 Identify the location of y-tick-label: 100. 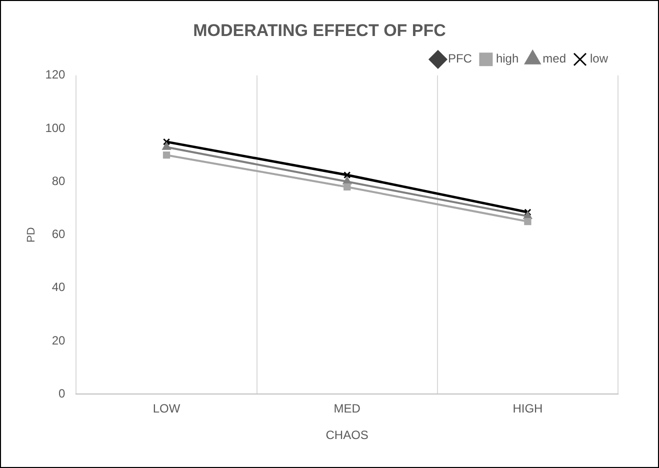
(55, 127).